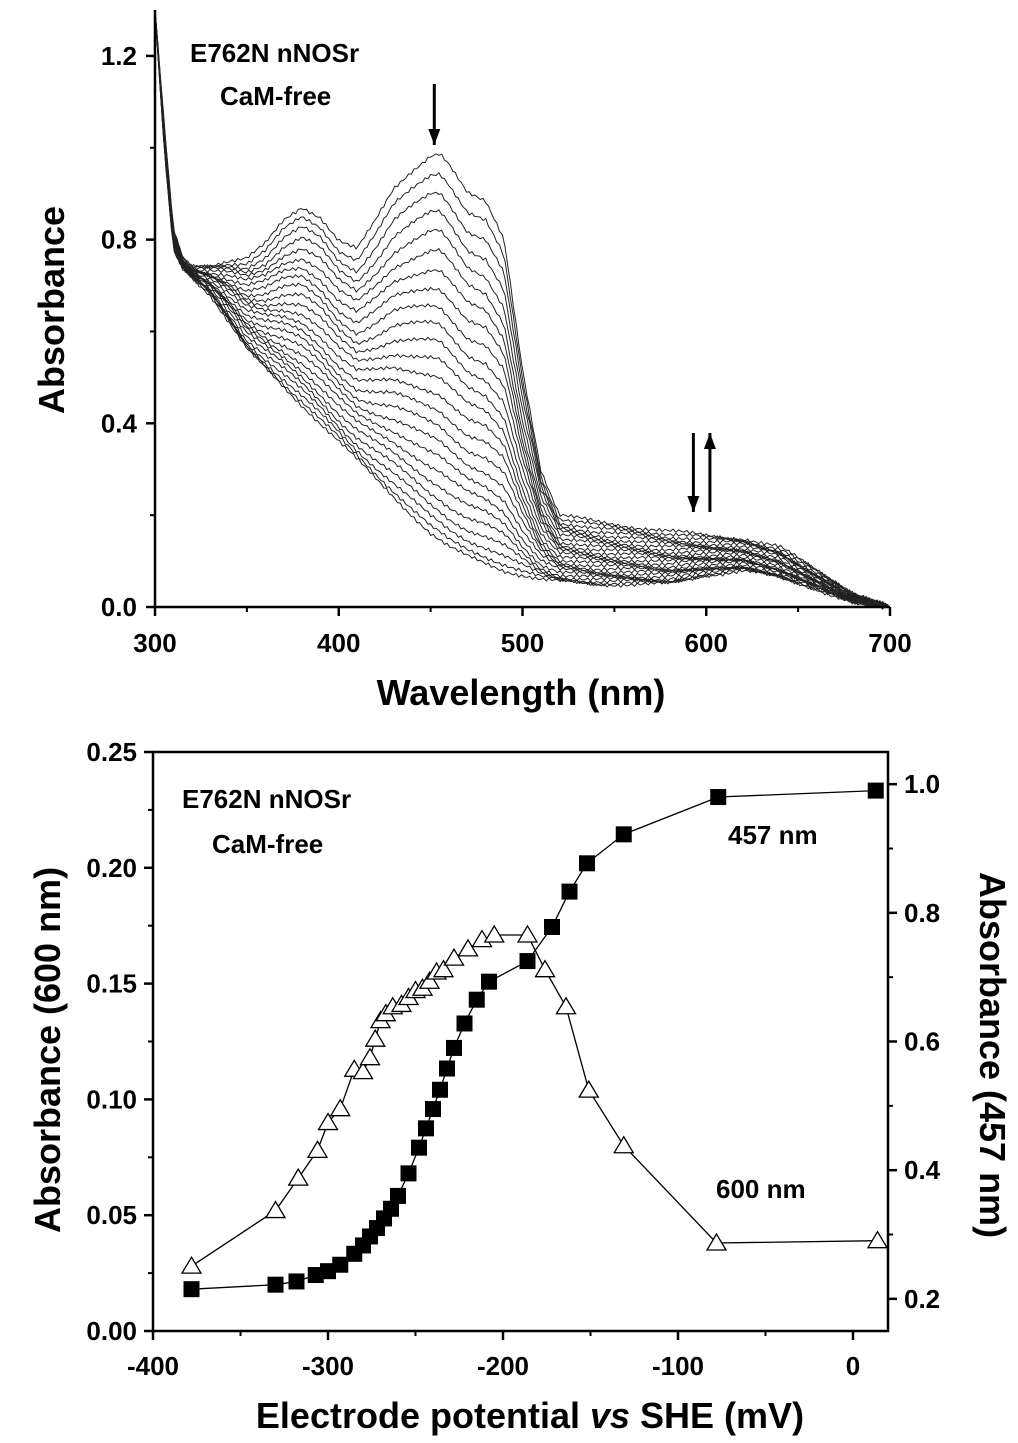 The height and width of the screenshot is (1443, 1018). I want to click on left-y-tick-label: 0.00, so click(111, 1331).